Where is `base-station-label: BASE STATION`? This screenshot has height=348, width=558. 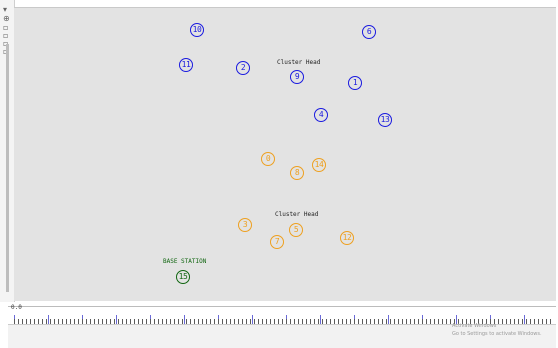 base-station-label: BASE STATION is located at coordinates (185, 261).